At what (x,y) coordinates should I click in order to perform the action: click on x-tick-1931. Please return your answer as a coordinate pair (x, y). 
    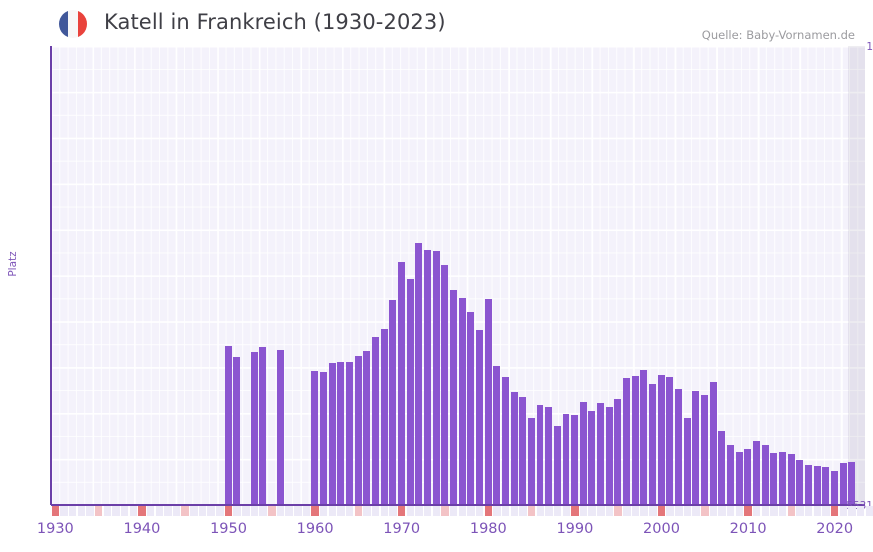
    Looking at the image, I should click on (64, 511).